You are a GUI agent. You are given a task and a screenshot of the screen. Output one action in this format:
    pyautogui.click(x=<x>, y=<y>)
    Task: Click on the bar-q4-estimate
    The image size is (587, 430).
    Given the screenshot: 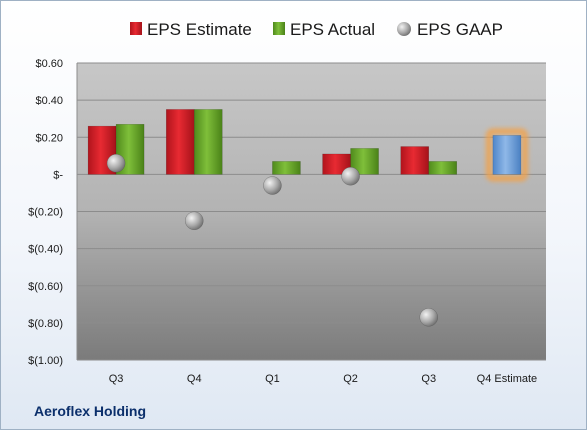 What is the action you would take?
    pyautogui.click(x=507, y=155)
    